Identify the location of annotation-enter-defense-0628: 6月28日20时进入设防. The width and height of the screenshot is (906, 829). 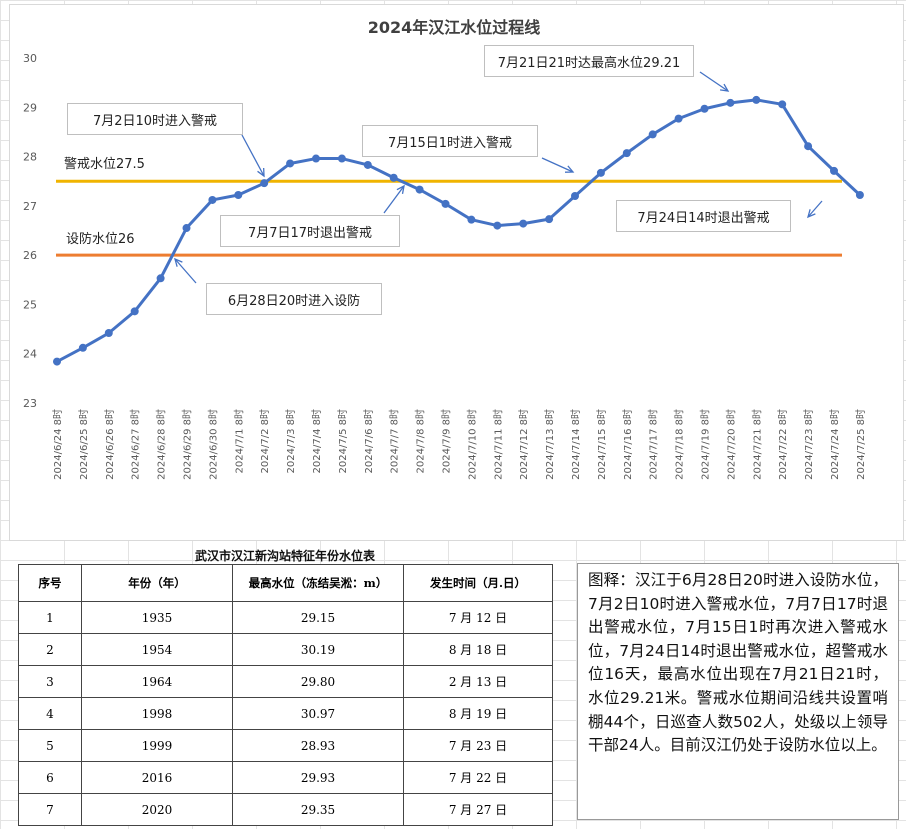
(294, 299).